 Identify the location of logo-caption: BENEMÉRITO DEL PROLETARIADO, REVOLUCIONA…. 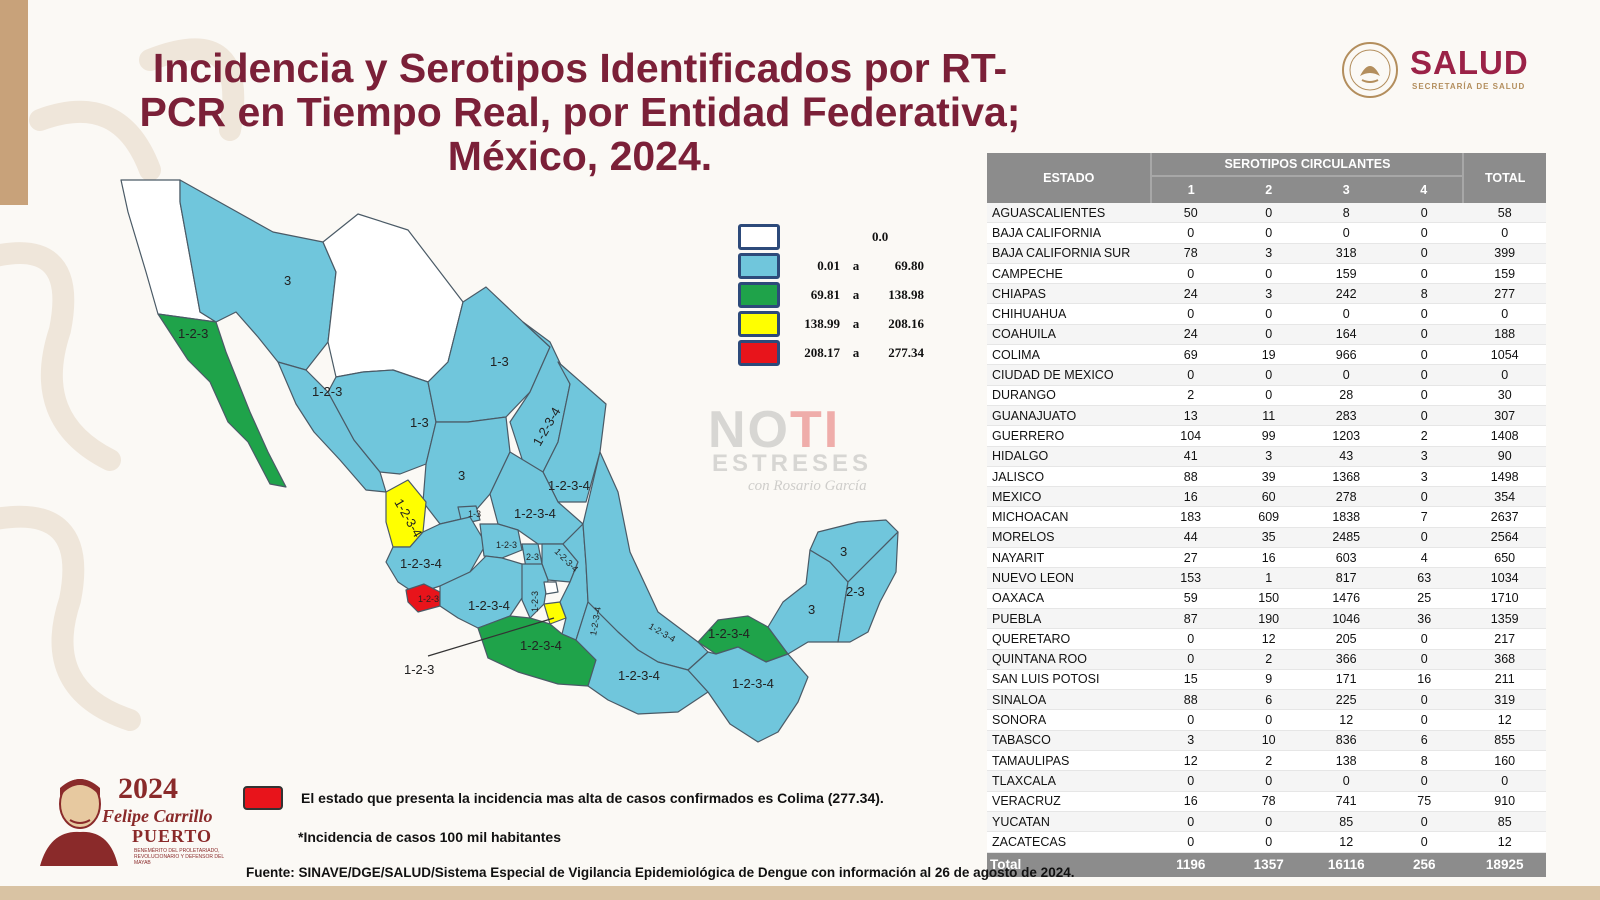
(179, 857).